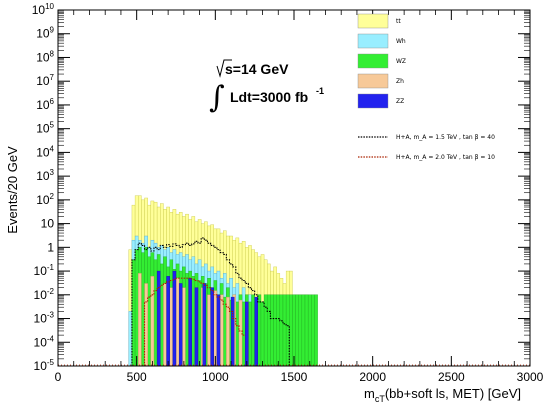 Image resolution: width=550 pixels, height=405 pixels. I want to click on histogram-layer, so click(223, 281).